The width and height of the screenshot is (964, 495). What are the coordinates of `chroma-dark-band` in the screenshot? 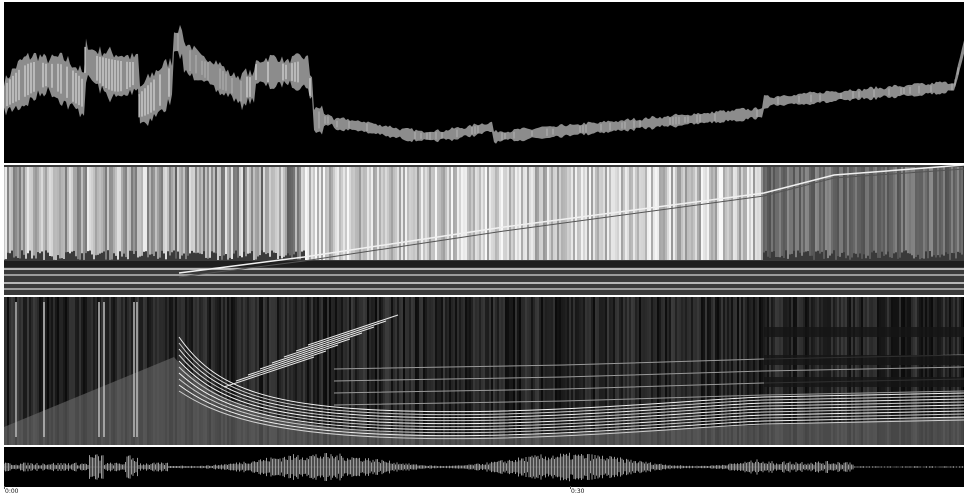 It's located at (484, 264).